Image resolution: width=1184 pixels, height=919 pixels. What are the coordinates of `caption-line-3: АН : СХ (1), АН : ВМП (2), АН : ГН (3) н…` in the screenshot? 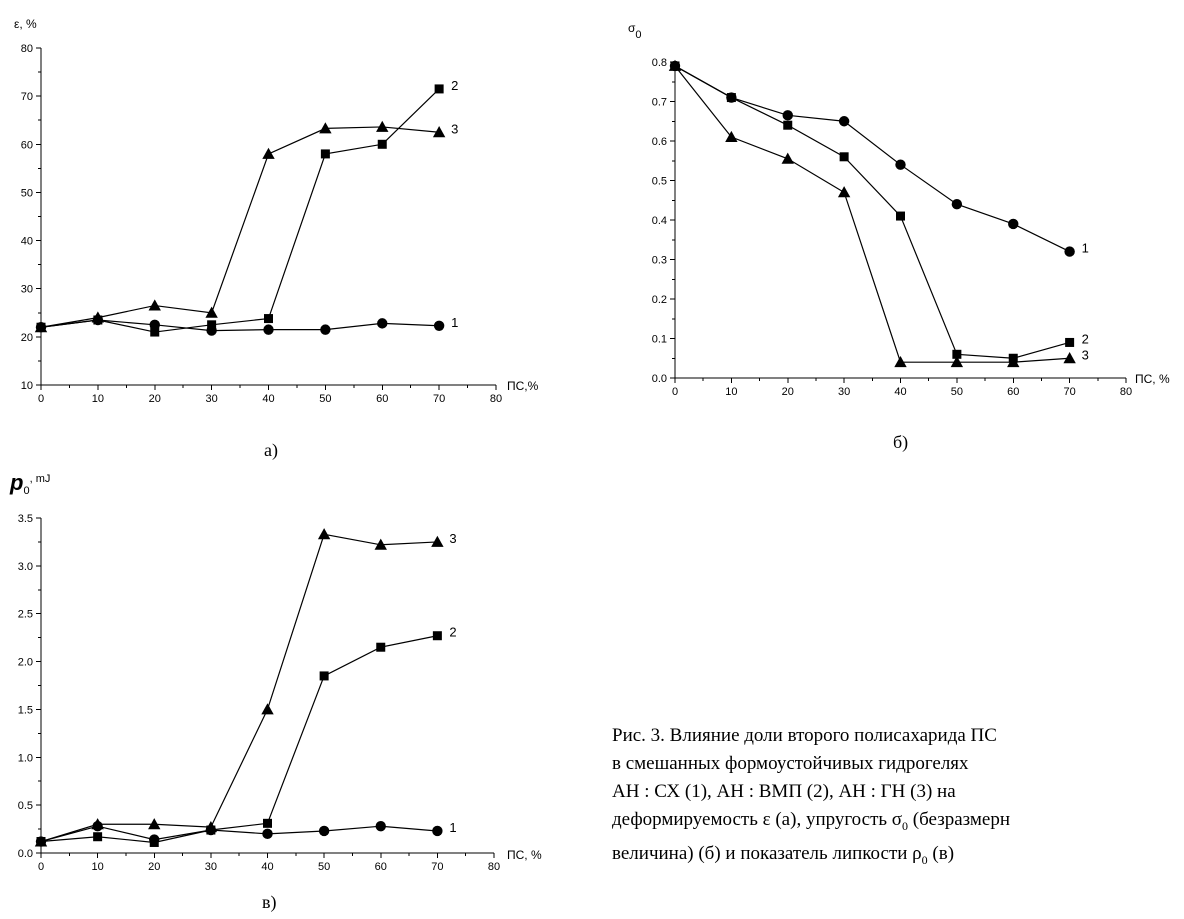 It's located at (784, 791).